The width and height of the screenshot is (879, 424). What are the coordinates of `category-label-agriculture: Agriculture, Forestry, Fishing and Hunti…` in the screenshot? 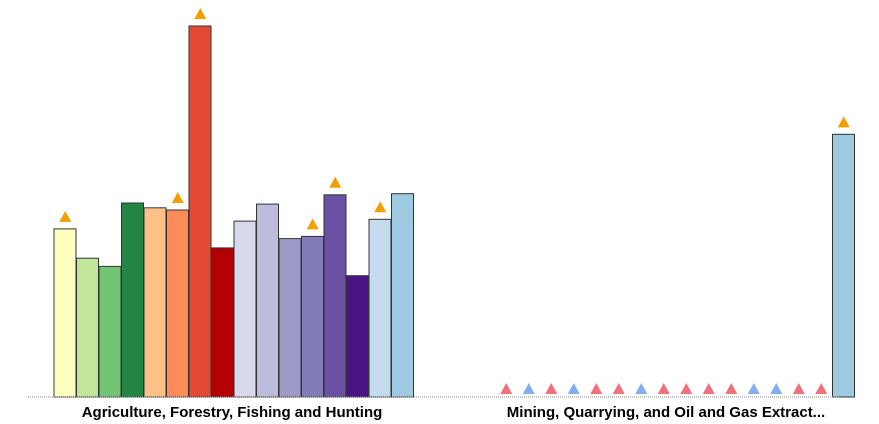 It's located at (232, 412).